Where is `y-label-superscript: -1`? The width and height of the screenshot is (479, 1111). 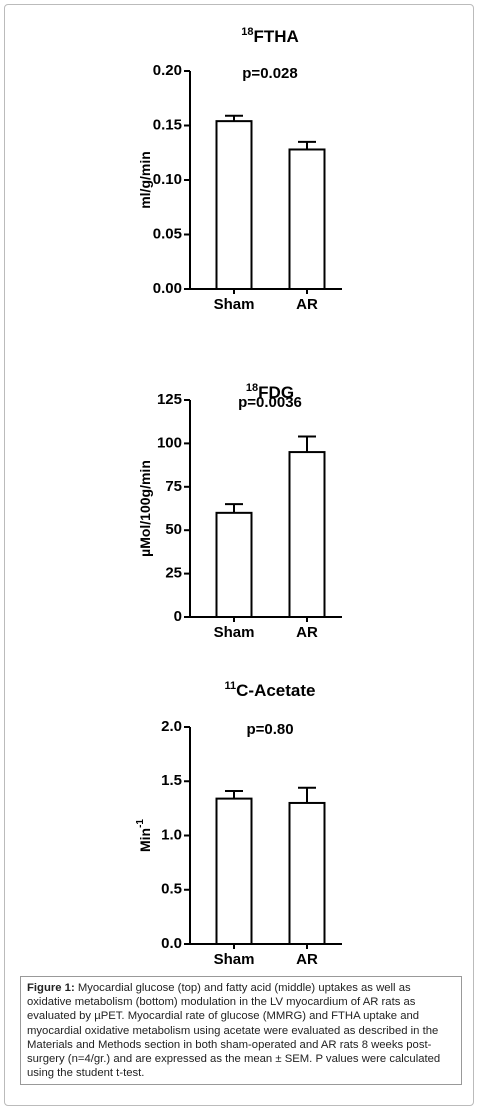 y-label-superscript: -1 is located at coordinates (140, 823).